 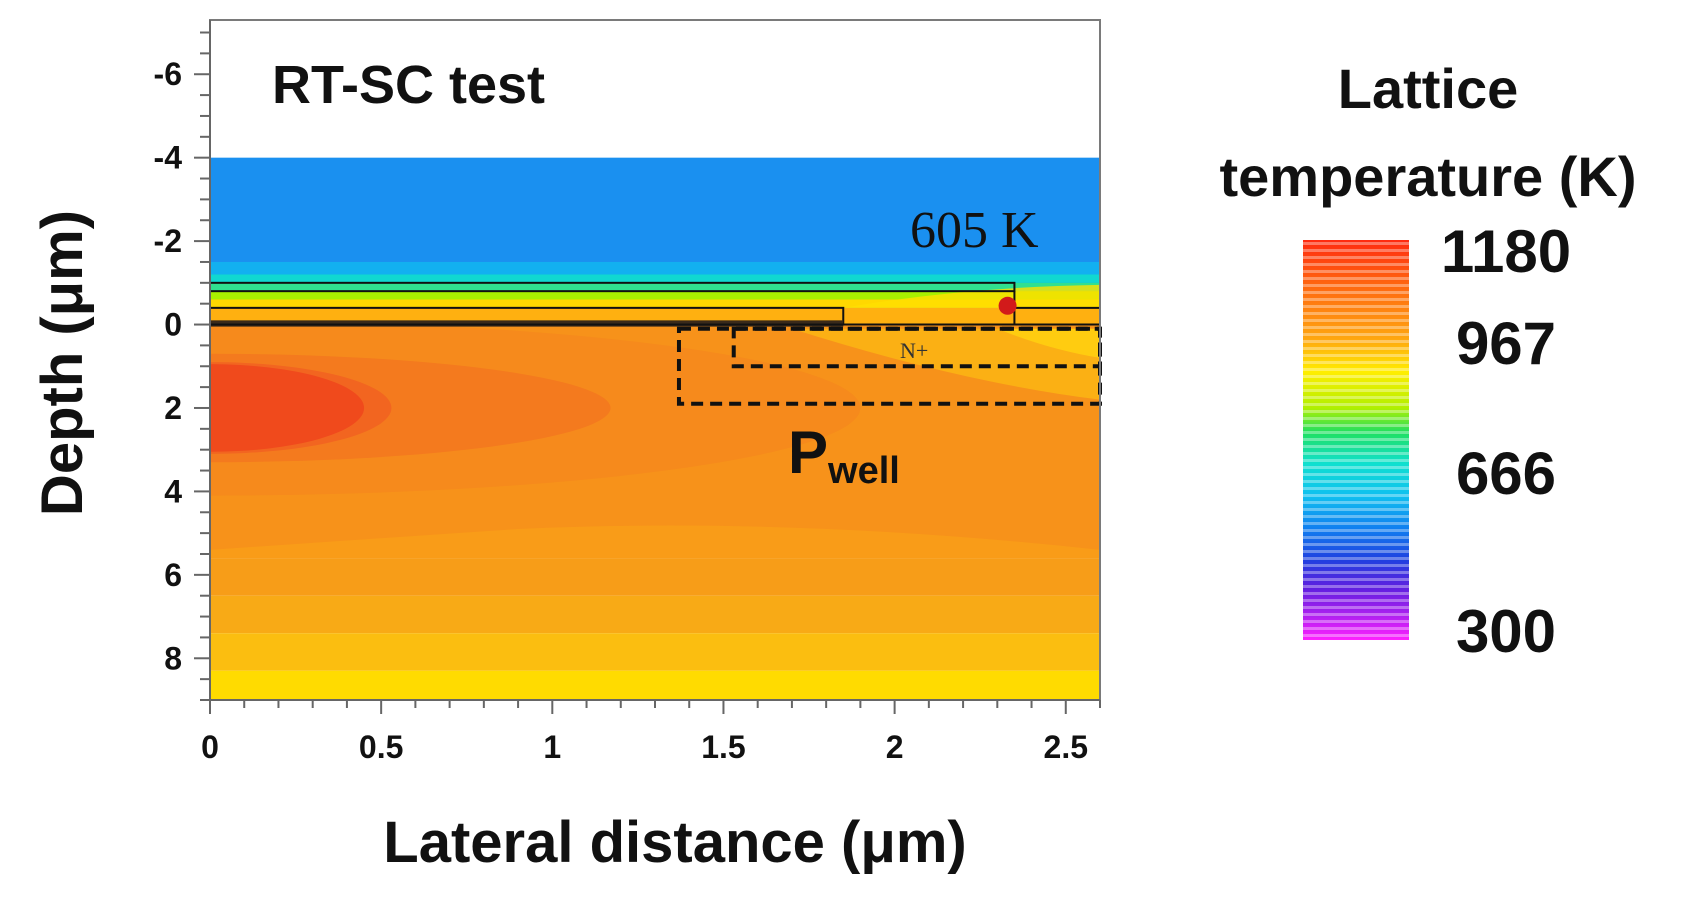 What do you see at coordinates (974, 230) in the screenshot?
I see `hotspot-label: 605 K` at bounding box center [974, 230].